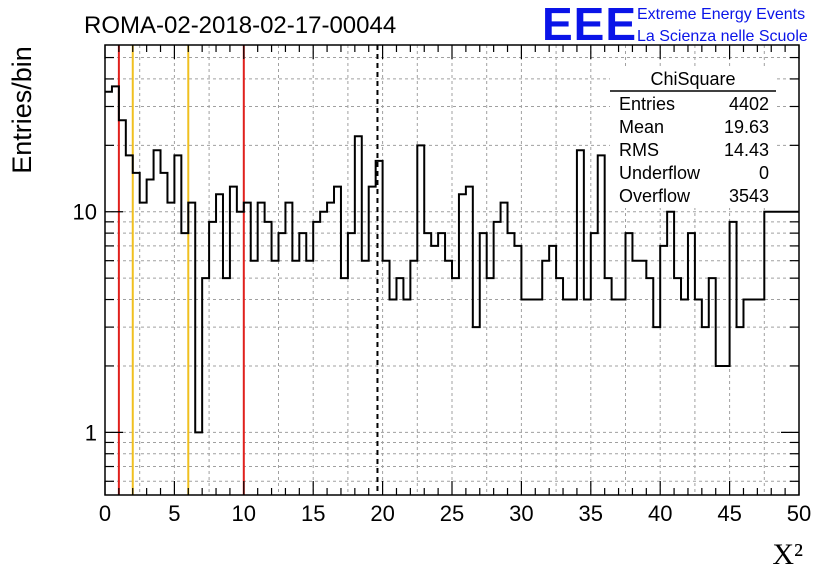 The width and height of the screenshot is (836, 572). Describe the element at coordinates (799, 513) in the screenshot. I see `x-tick-label: 50` at that location.